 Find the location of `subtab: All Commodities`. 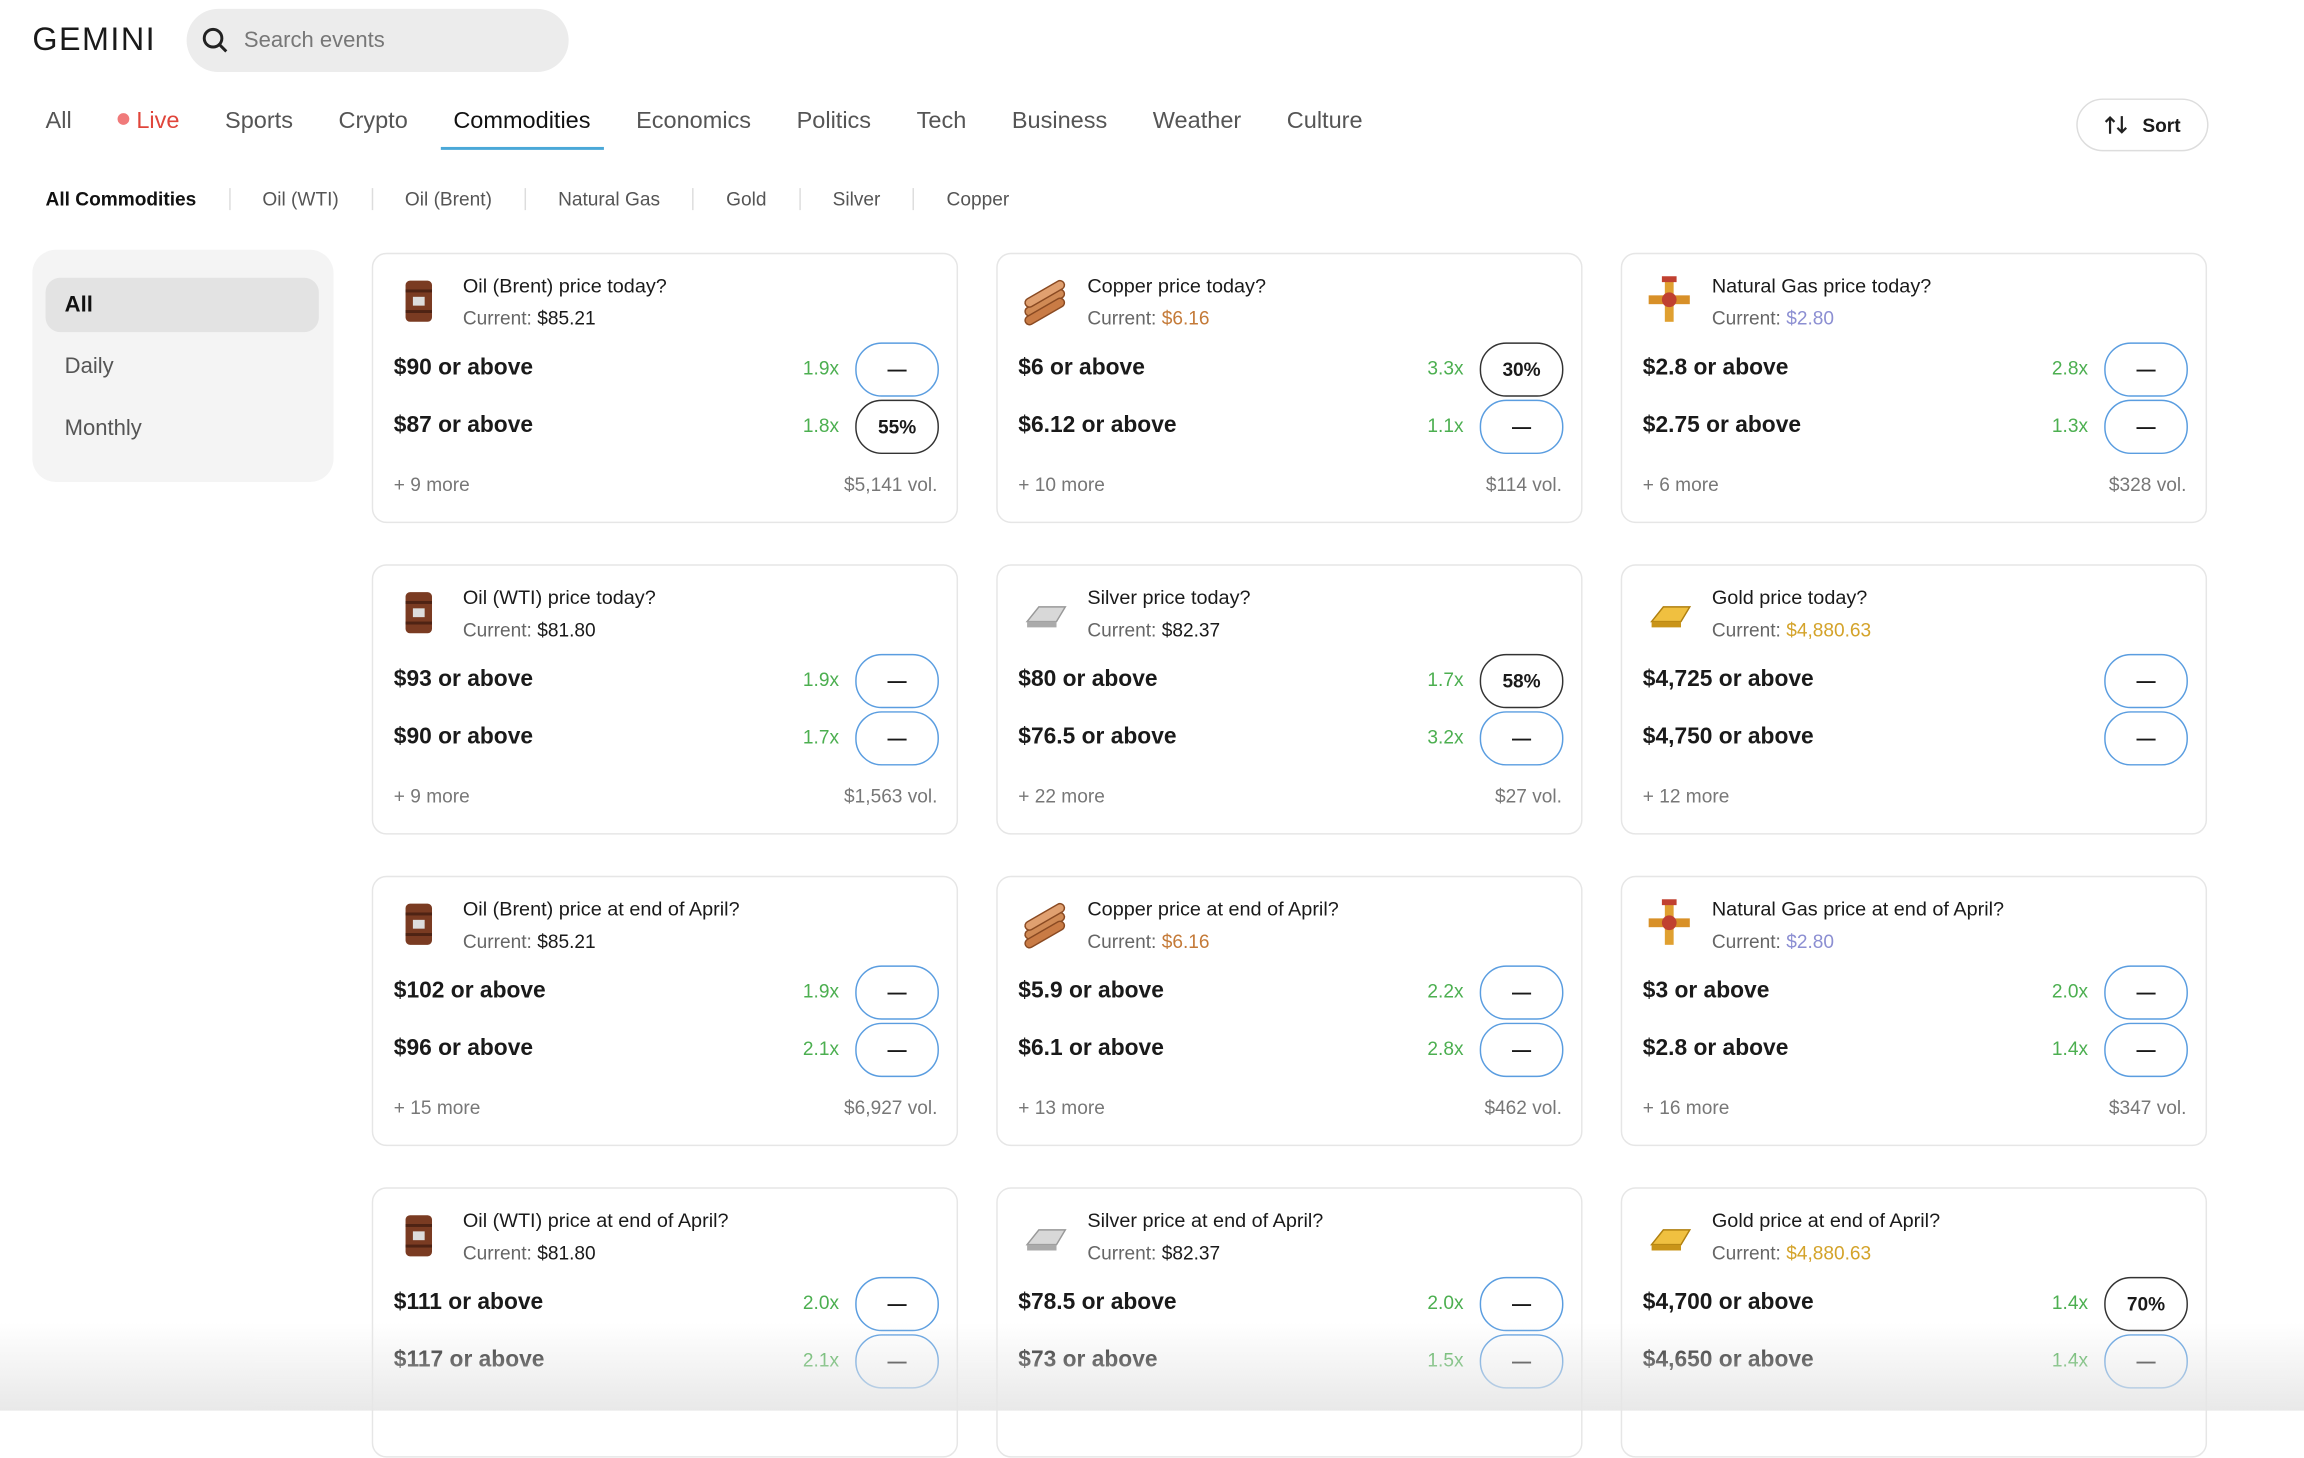

subtab: All Commodities is located at coordinates (121, 199).